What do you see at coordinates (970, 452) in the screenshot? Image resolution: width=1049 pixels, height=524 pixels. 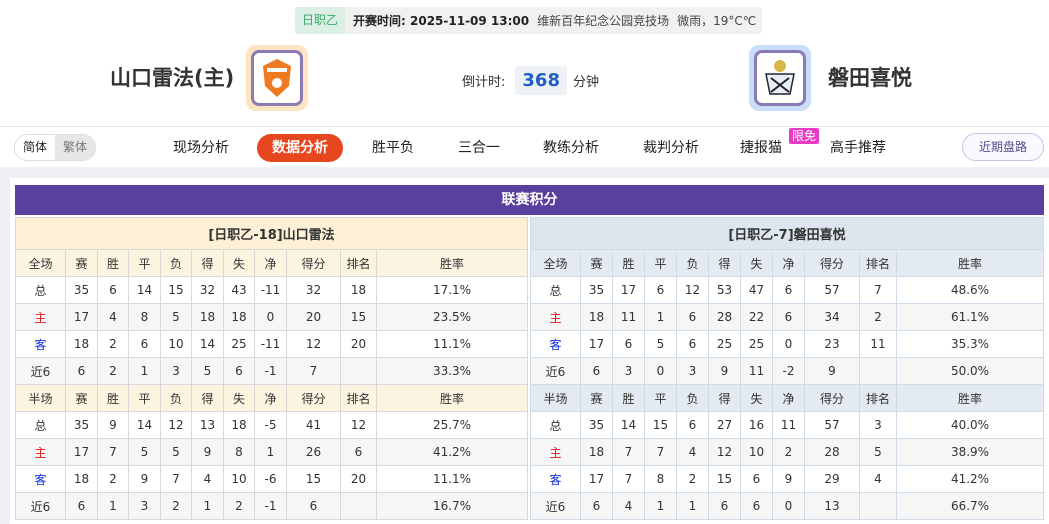 I see `table-cell: 38.9%` at bounding box center [970, 452].